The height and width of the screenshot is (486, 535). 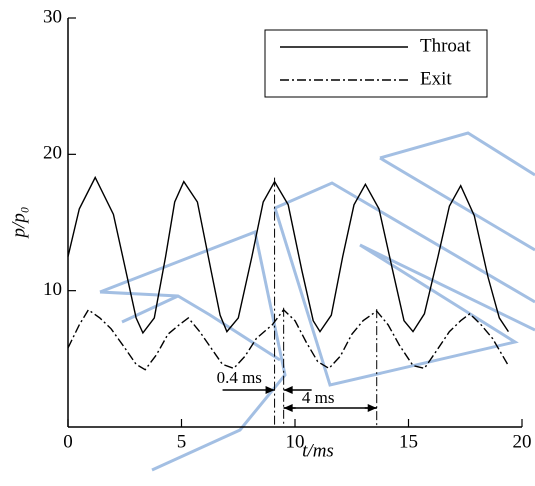 I want to click on x-tick-label: 10, so click(x=295, y=441).